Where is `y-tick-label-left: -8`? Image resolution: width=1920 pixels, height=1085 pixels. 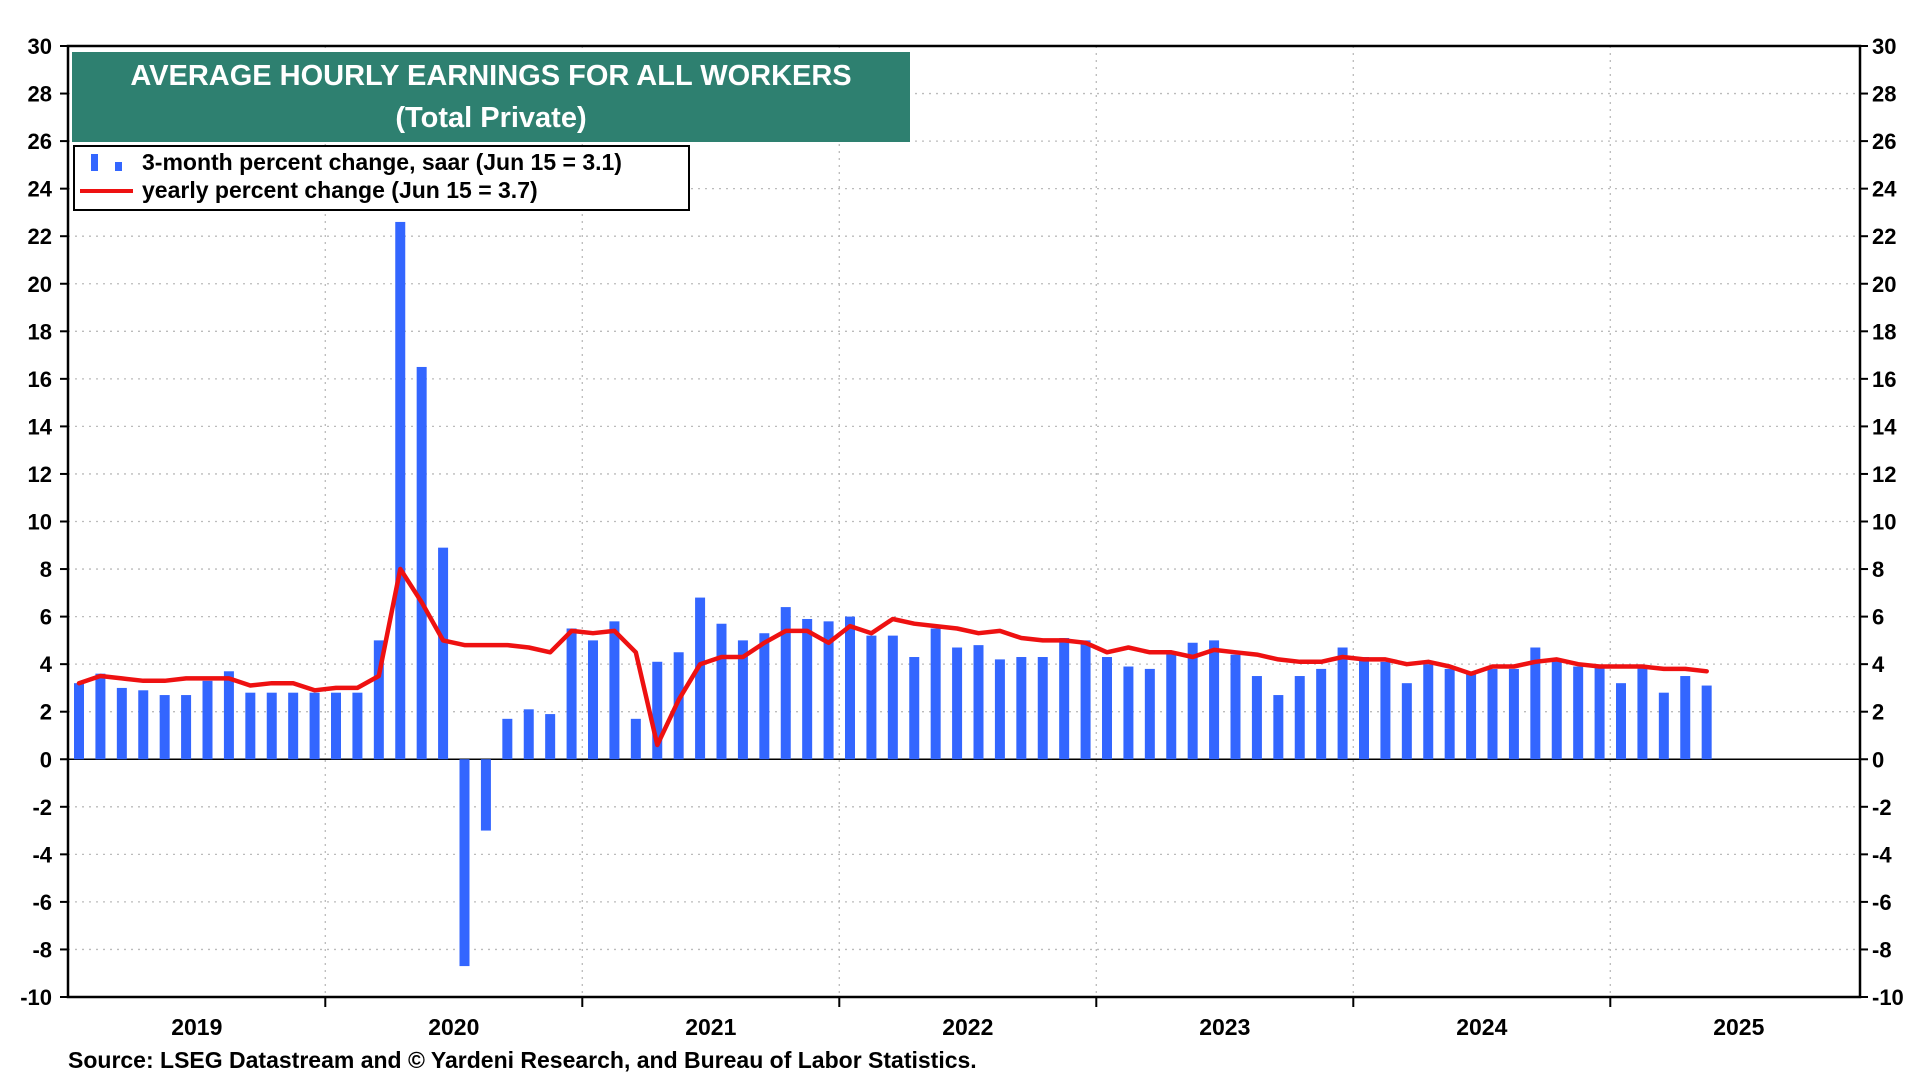 y-tick-label-left: -8 is located at coordinates (42, 949).